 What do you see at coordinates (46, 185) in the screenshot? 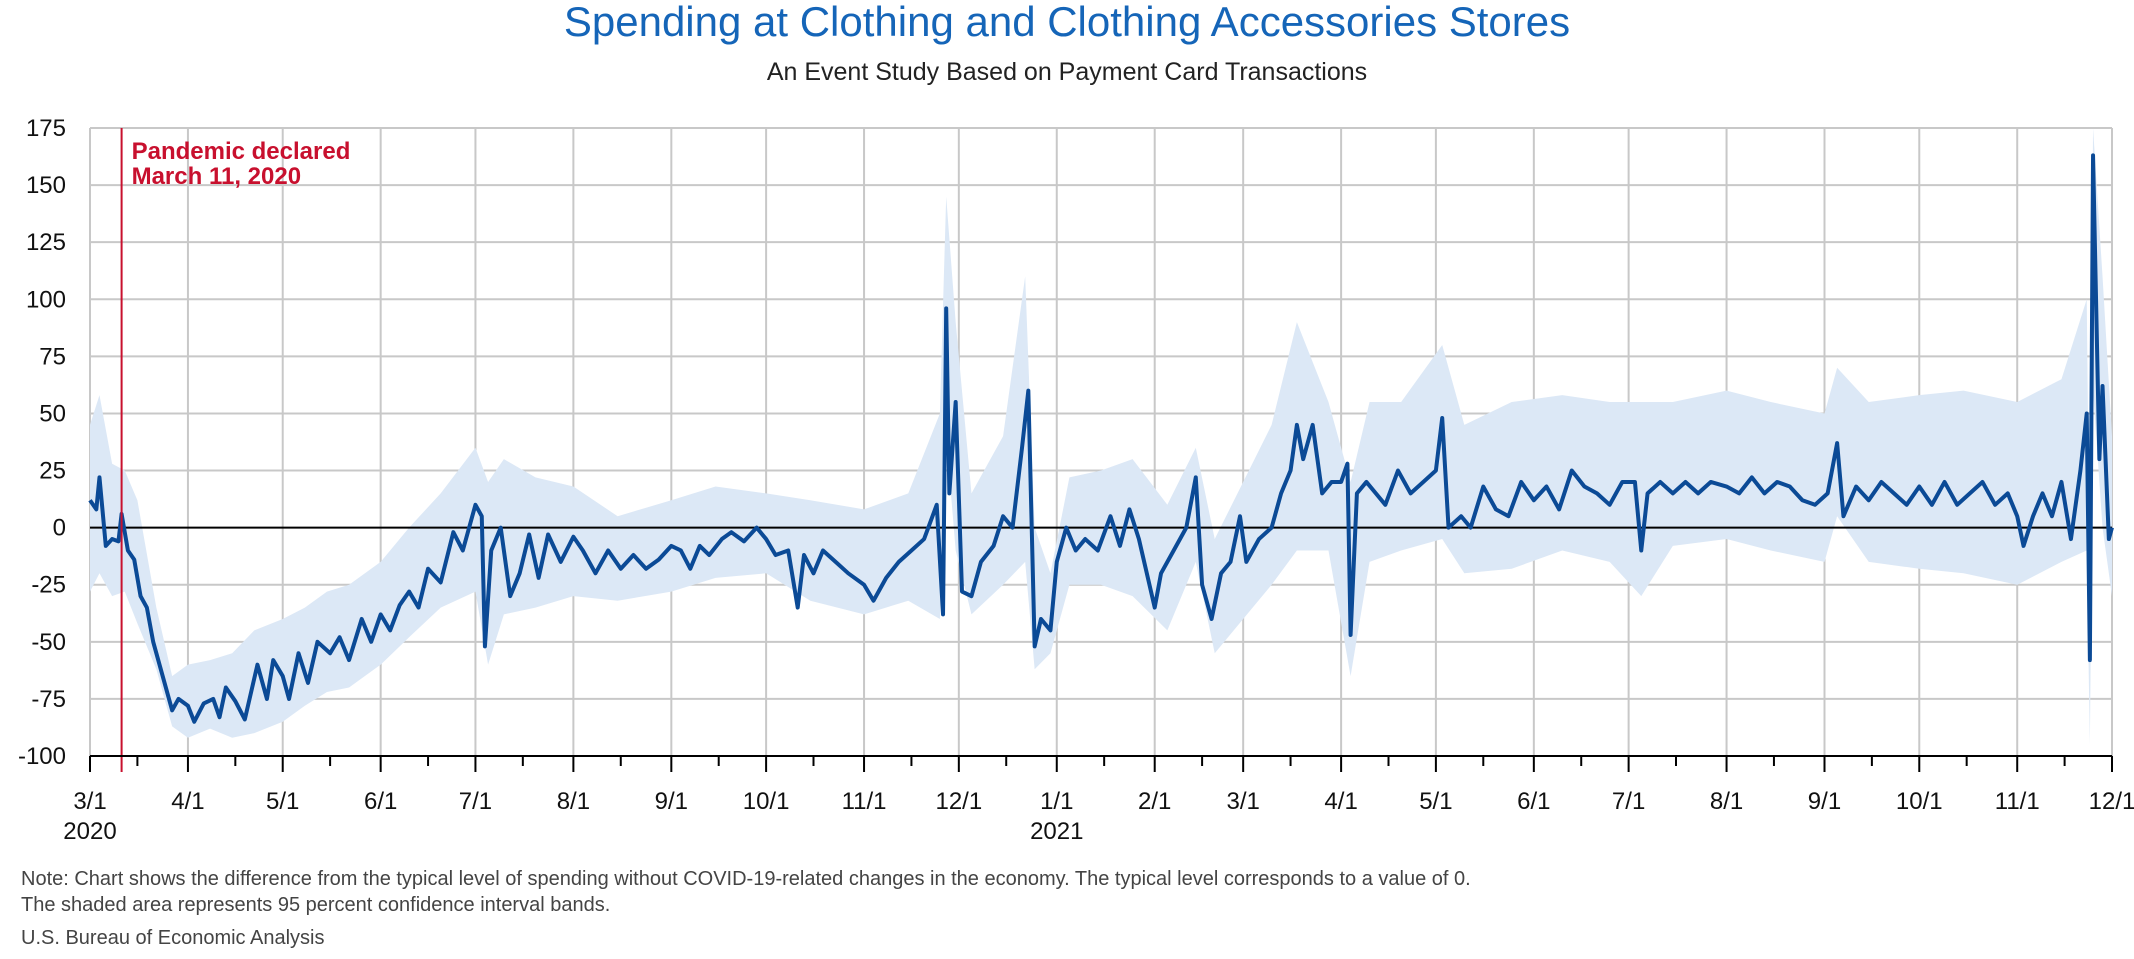
I see `y-tick-label: 150` at bounding box center [46, 185].